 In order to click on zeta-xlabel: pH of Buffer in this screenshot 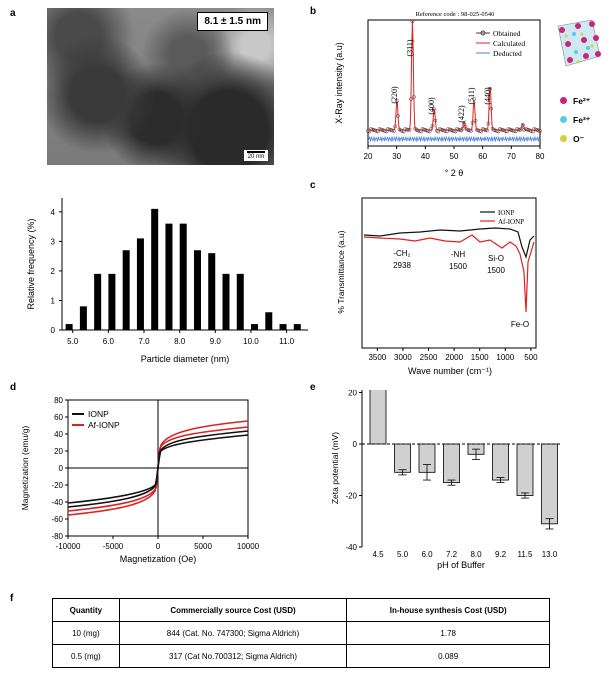, I will do `click(461, 565)`.